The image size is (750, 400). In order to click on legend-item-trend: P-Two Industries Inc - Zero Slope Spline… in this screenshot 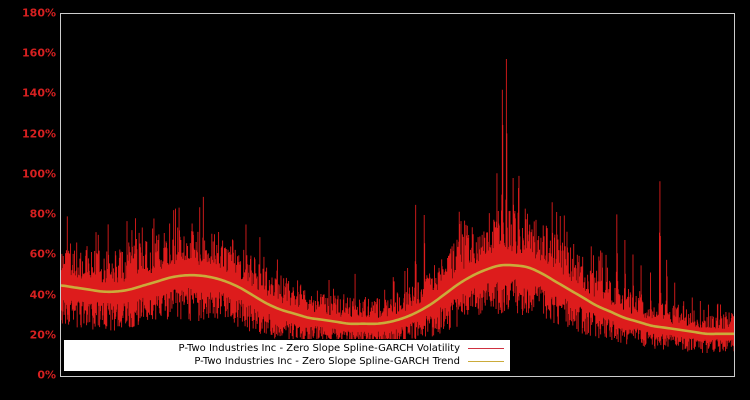, I will do `click(287, 361)`.